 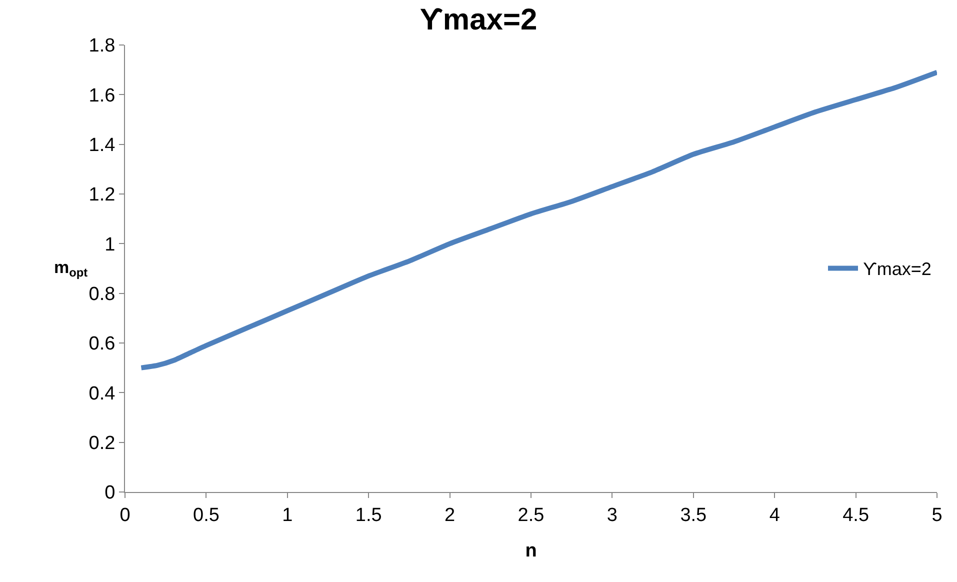 What do you see at coordinates (531, 515) in the screenshot?
I see `x-tick-label: 2.5` at bounding box center [531, 515].